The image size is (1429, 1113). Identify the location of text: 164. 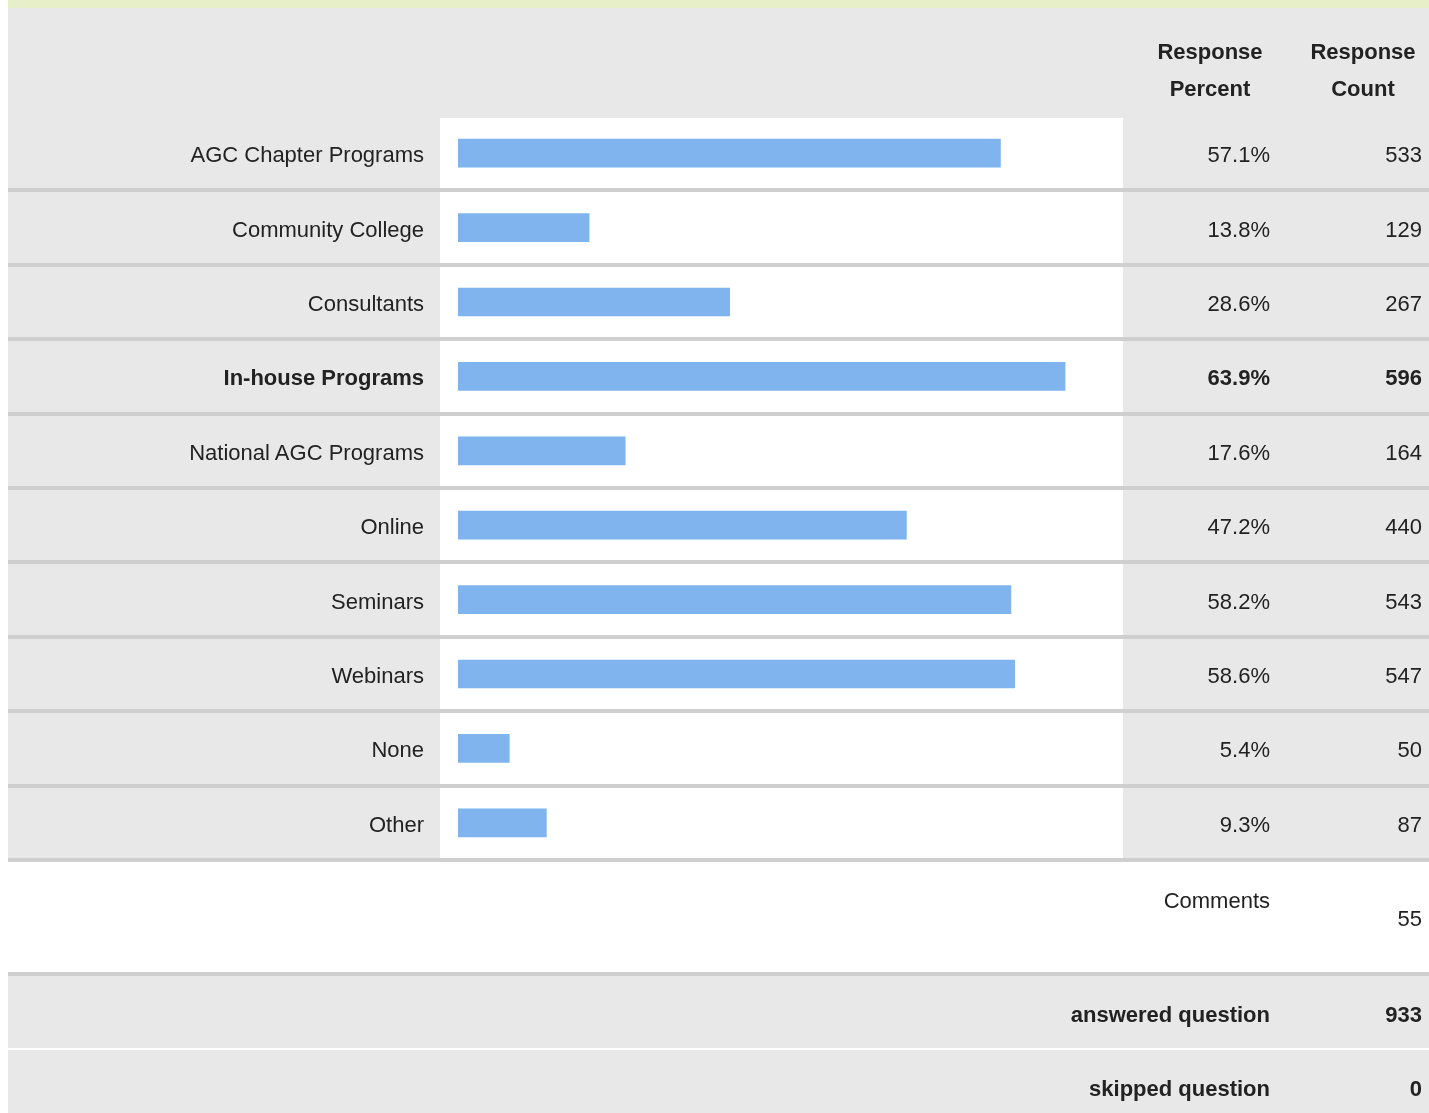
(1403, 452).